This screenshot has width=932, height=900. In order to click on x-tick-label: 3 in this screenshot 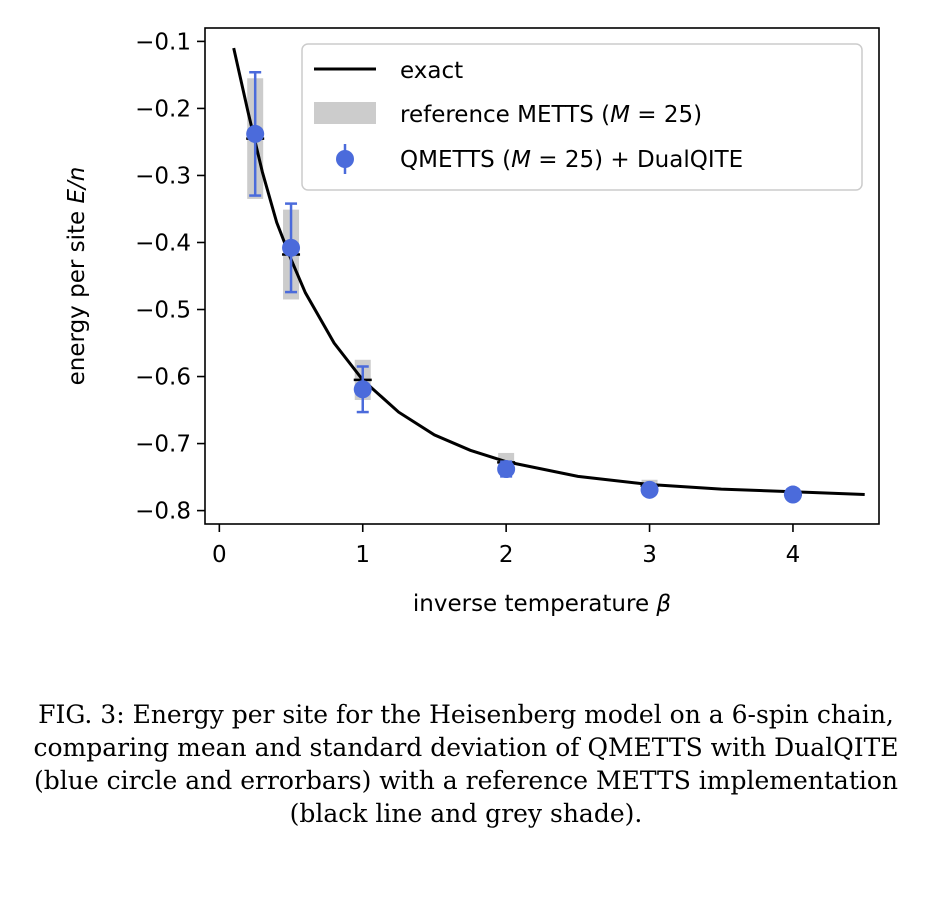, I will do `click(649, 555)`.